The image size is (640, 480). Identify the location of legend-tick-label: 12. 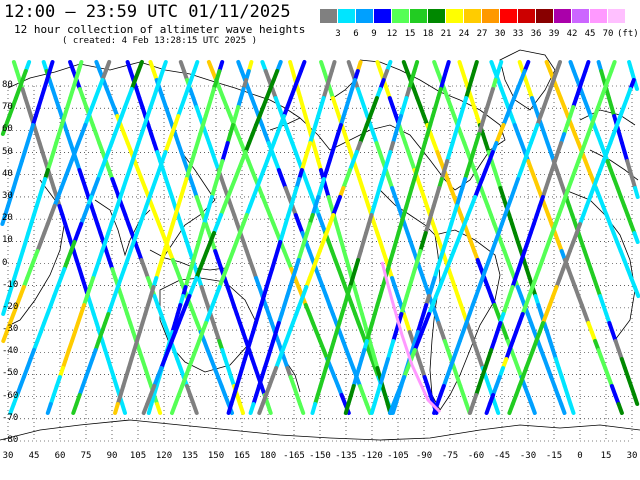
(392, 34).